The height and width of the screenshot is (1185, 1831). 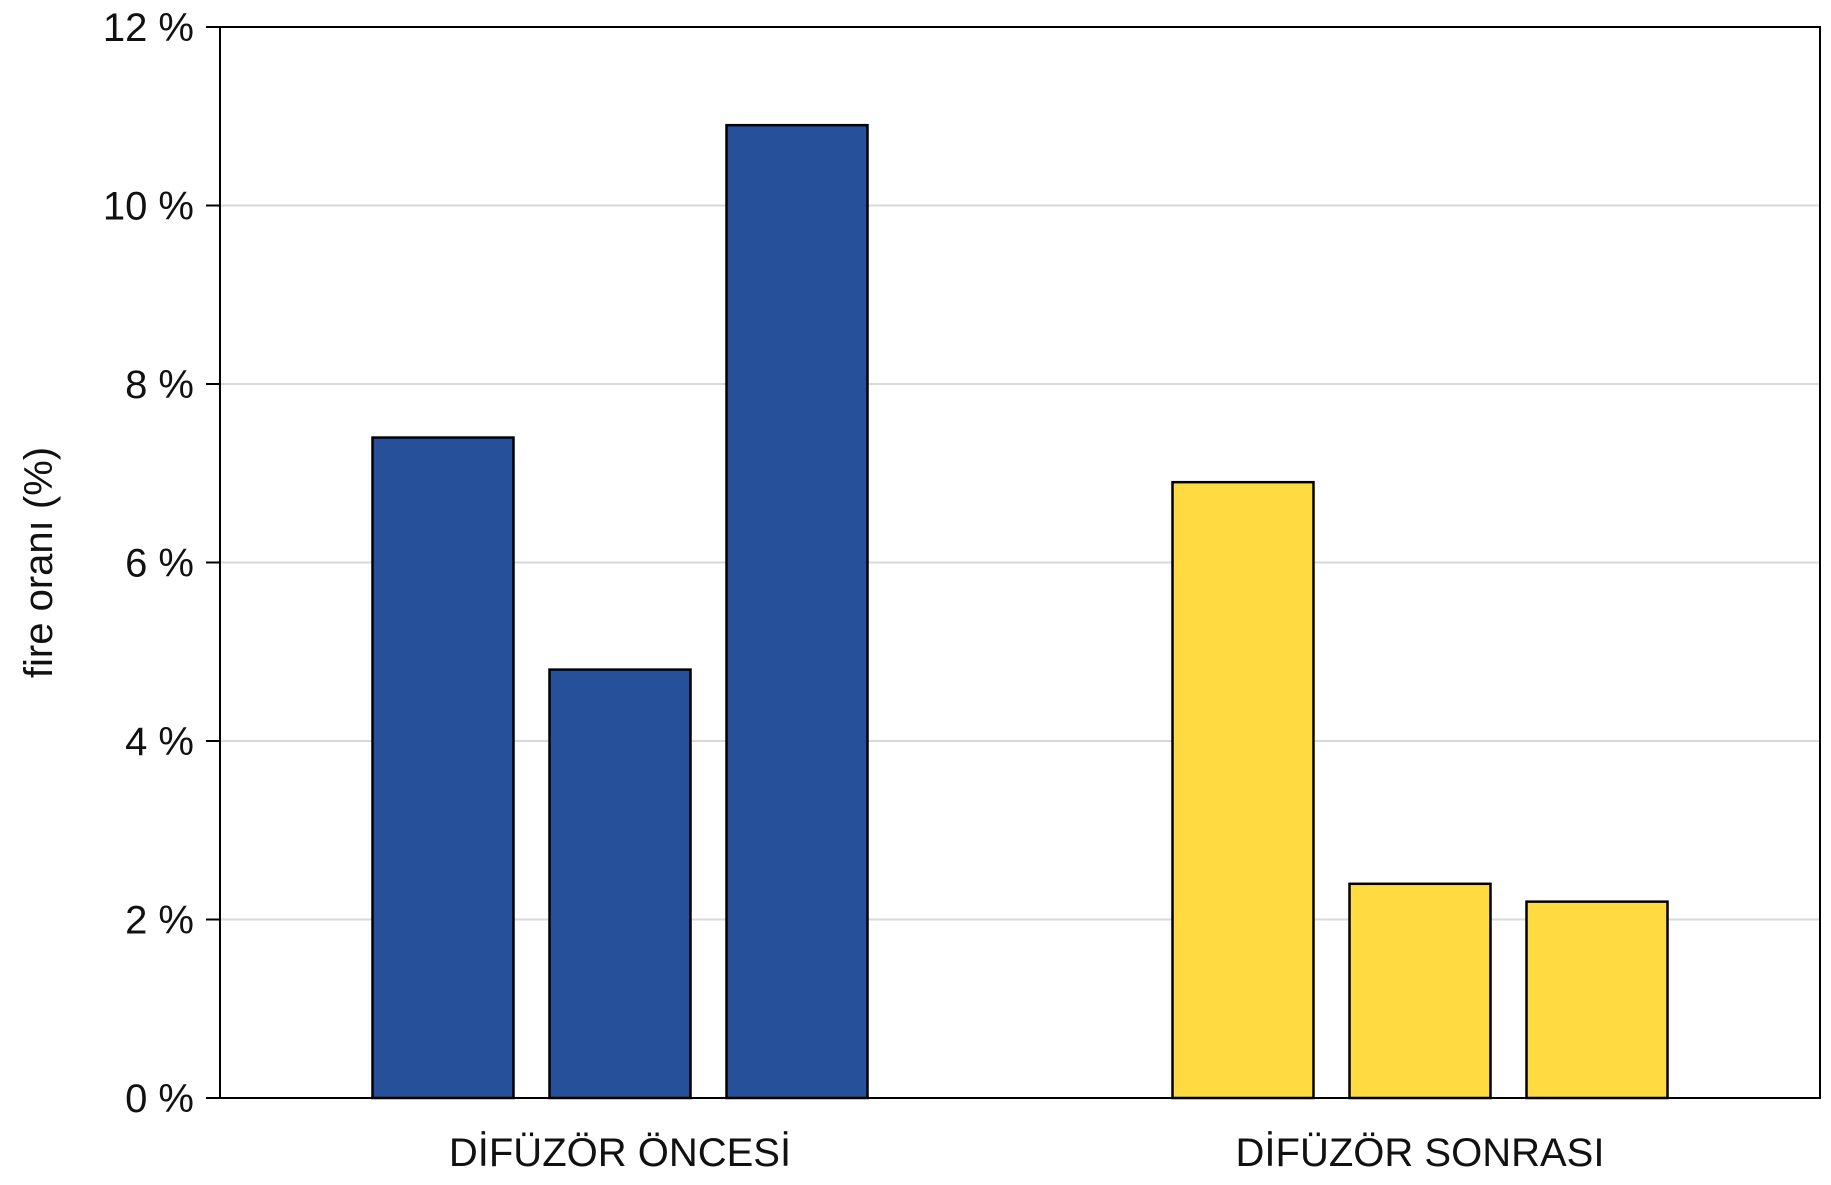 I want to click on x-category-label: DİFÜZÖR SONRASI, so click(x=1420, y=1152).